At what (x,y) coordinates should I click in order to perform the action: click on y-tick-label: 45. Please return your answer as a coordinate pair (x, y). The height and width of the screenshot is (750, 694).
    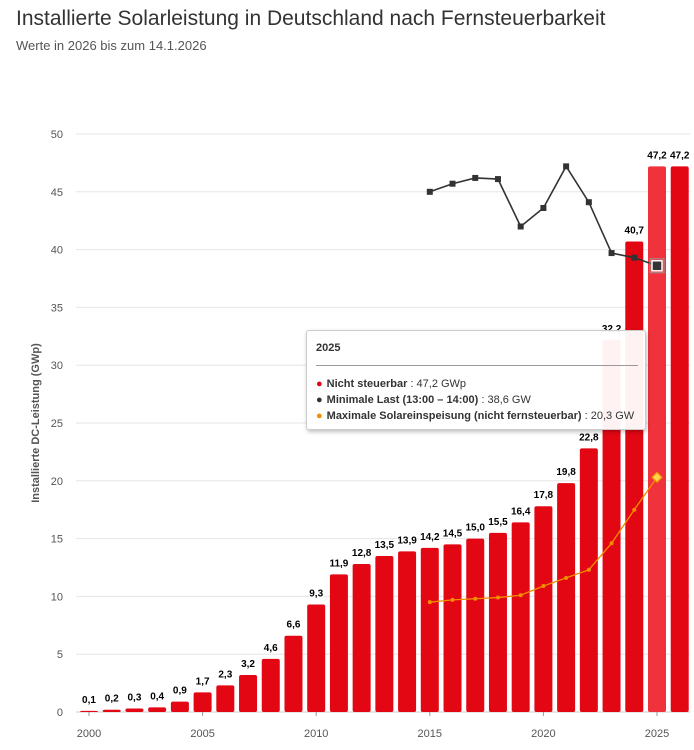
    Looking at the image, I should click on (57, 193).